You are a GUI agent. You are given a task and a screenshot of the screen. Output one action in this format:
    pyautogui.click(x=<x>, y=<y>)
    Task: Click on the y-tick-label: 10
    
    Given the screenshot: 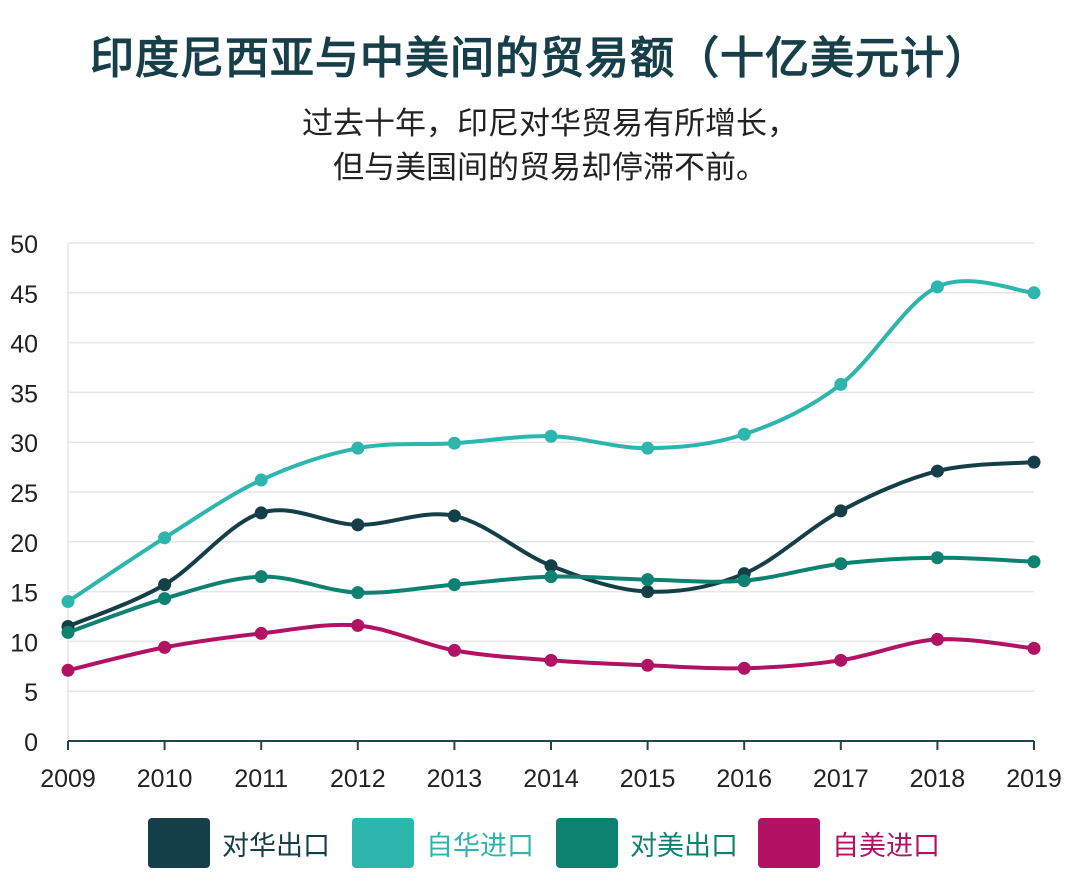 What is the action you would take?
    pyautogui.click(x=24, y=643)
    